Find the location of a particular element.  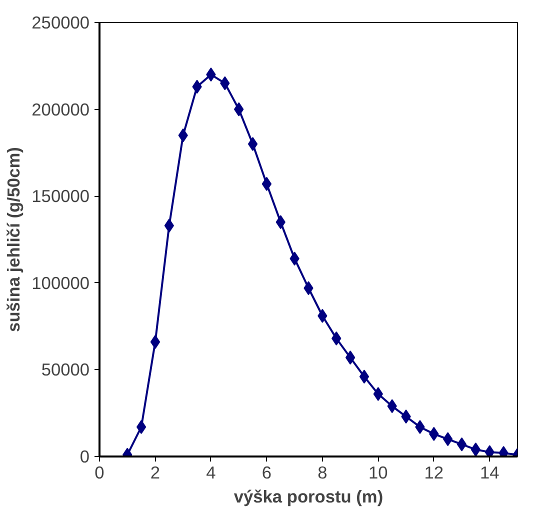

x-axis-title: výška porostu (m) is located at coordinates (309, 496).